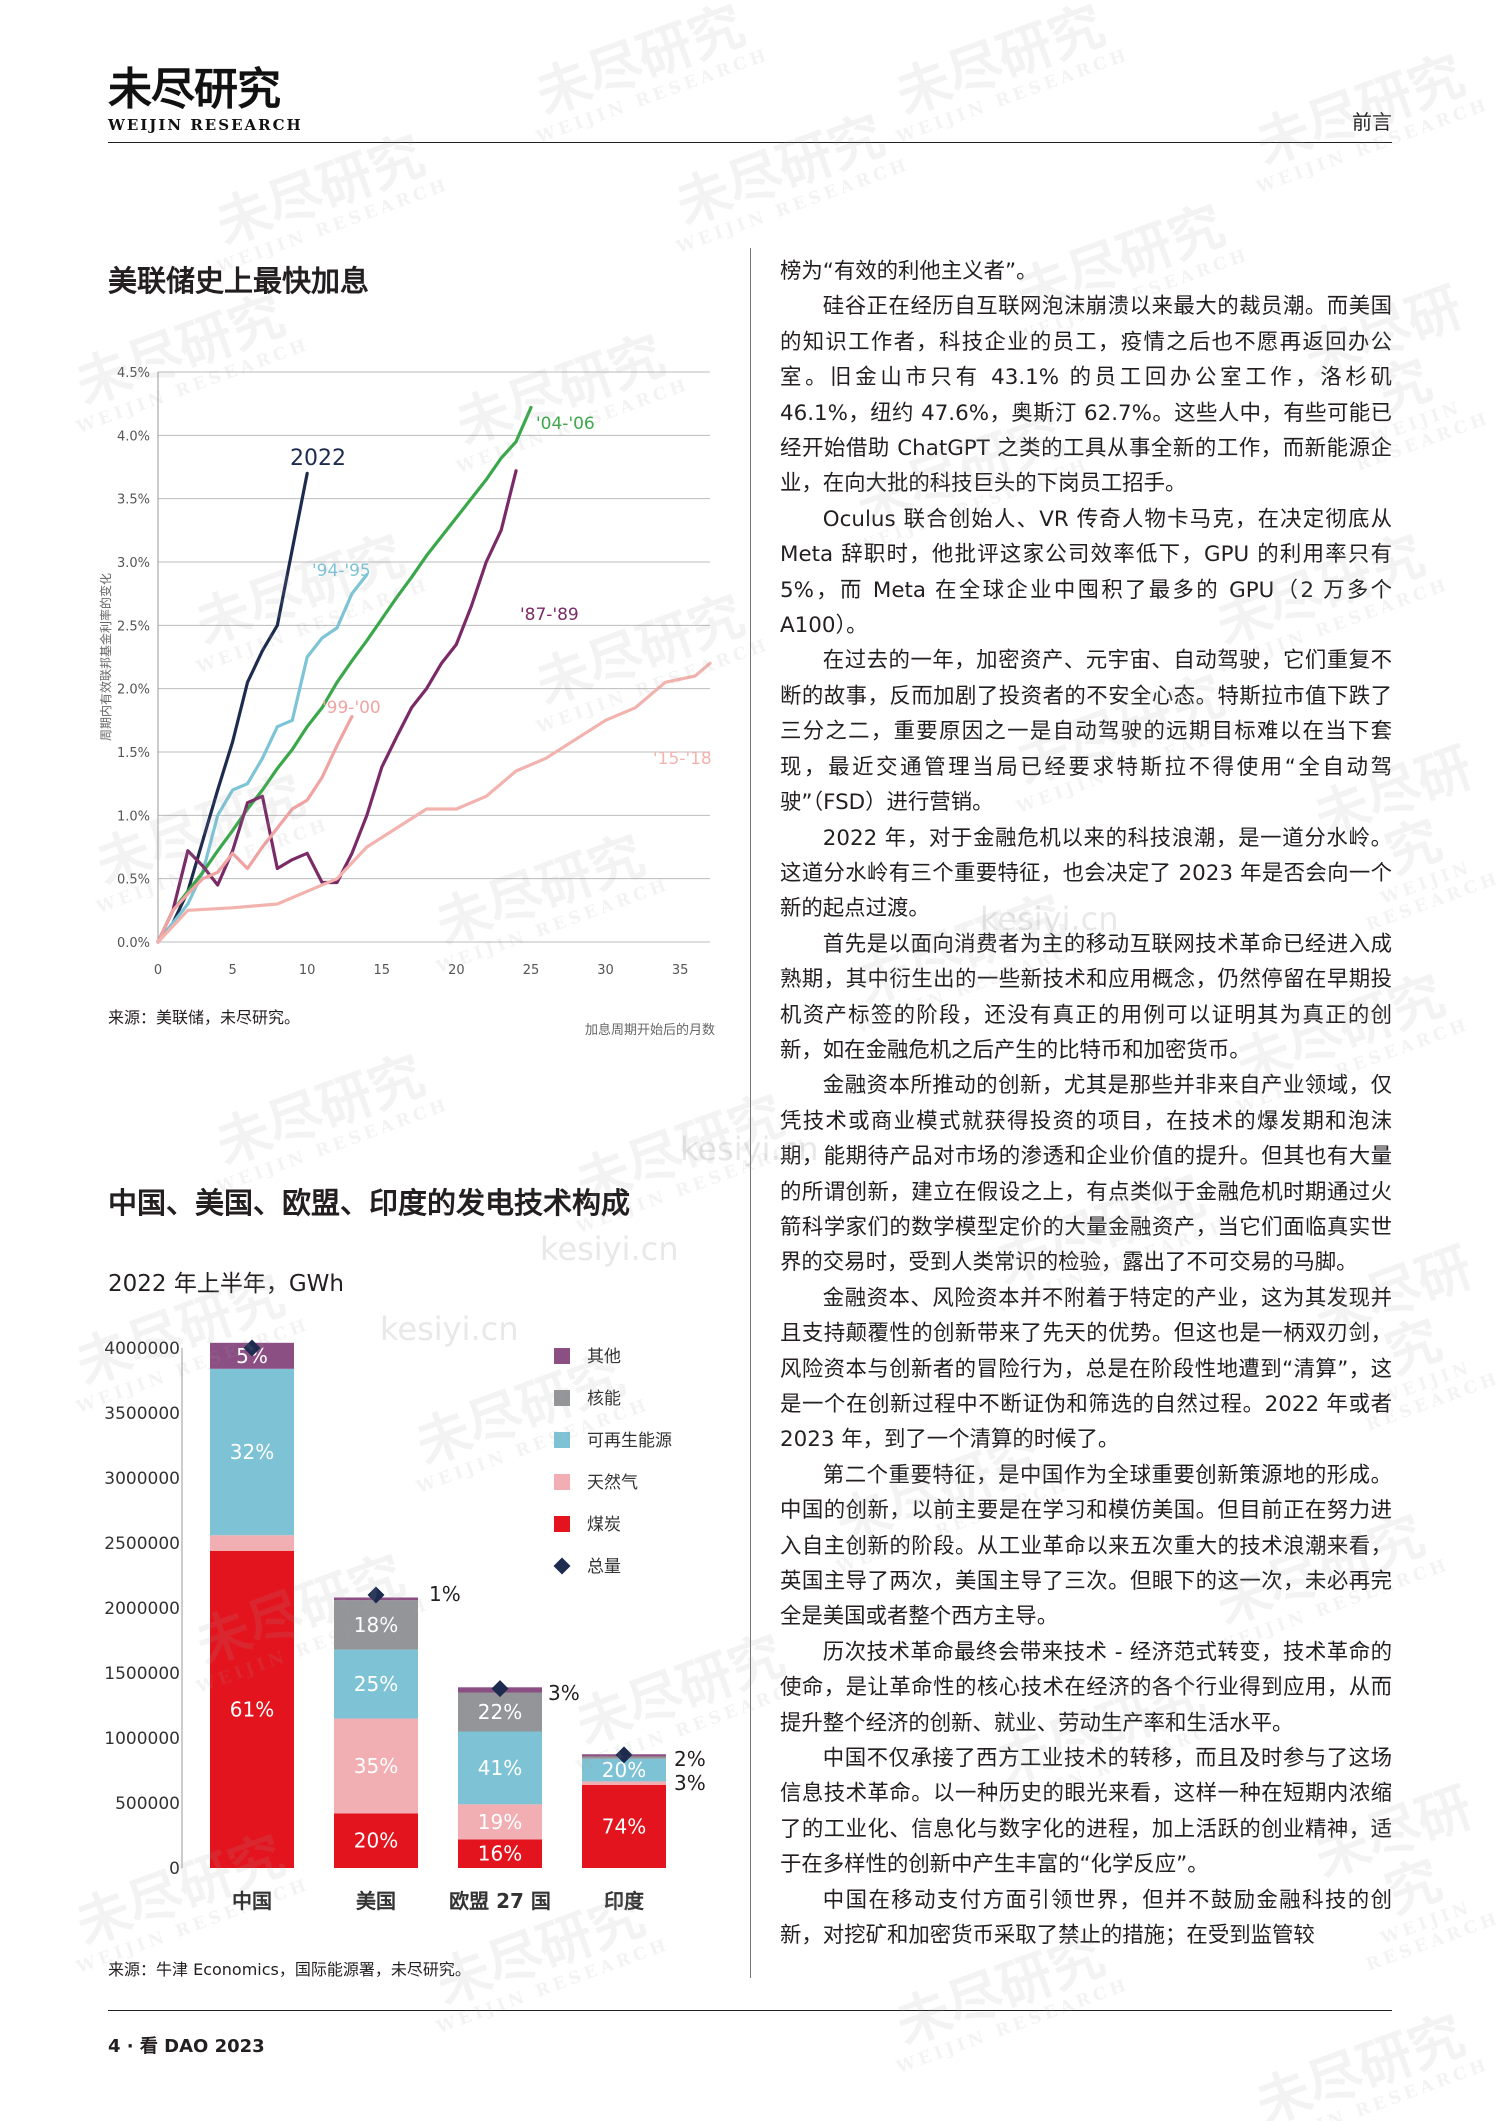 This screenshot has height=2121, width=1500. I want to click on y-axis-label: 周期内有效联邦基金利率的变化, so click(105, 657).